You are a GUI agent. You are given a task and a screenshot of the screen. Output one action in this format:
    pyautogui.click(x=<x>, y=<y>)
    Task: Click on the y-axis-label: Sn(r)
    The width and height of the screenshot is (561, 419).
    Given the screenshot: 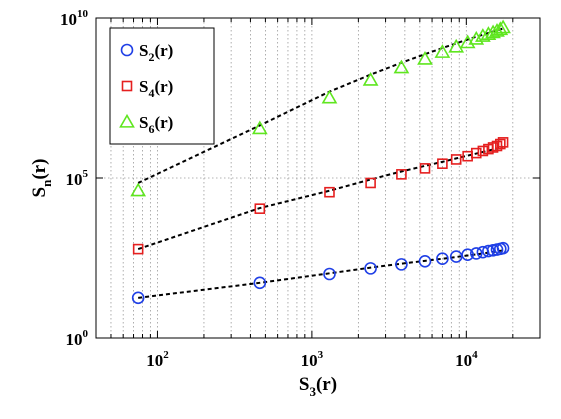 What is the action you would take?
    pyautogui.click(x=41, y=178)
    